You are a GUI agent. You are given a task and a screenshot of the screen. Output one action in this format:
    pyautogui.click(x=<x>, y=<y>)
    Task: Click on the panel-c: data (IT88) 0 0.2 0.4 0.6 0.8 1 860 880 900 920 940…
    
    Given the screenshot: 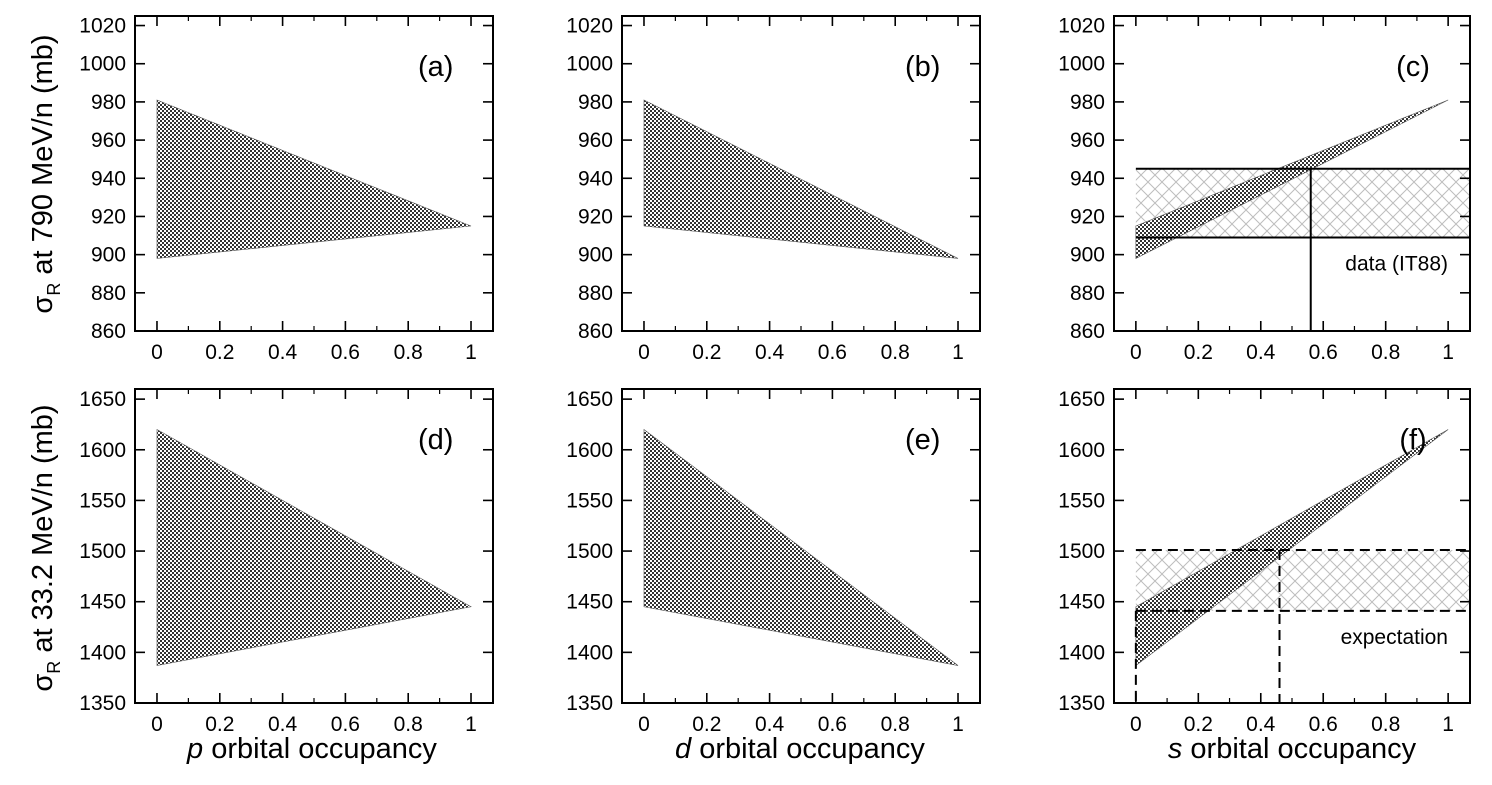 What is the action you would take?
    pyautogui.click(x=1264, y=189)
    